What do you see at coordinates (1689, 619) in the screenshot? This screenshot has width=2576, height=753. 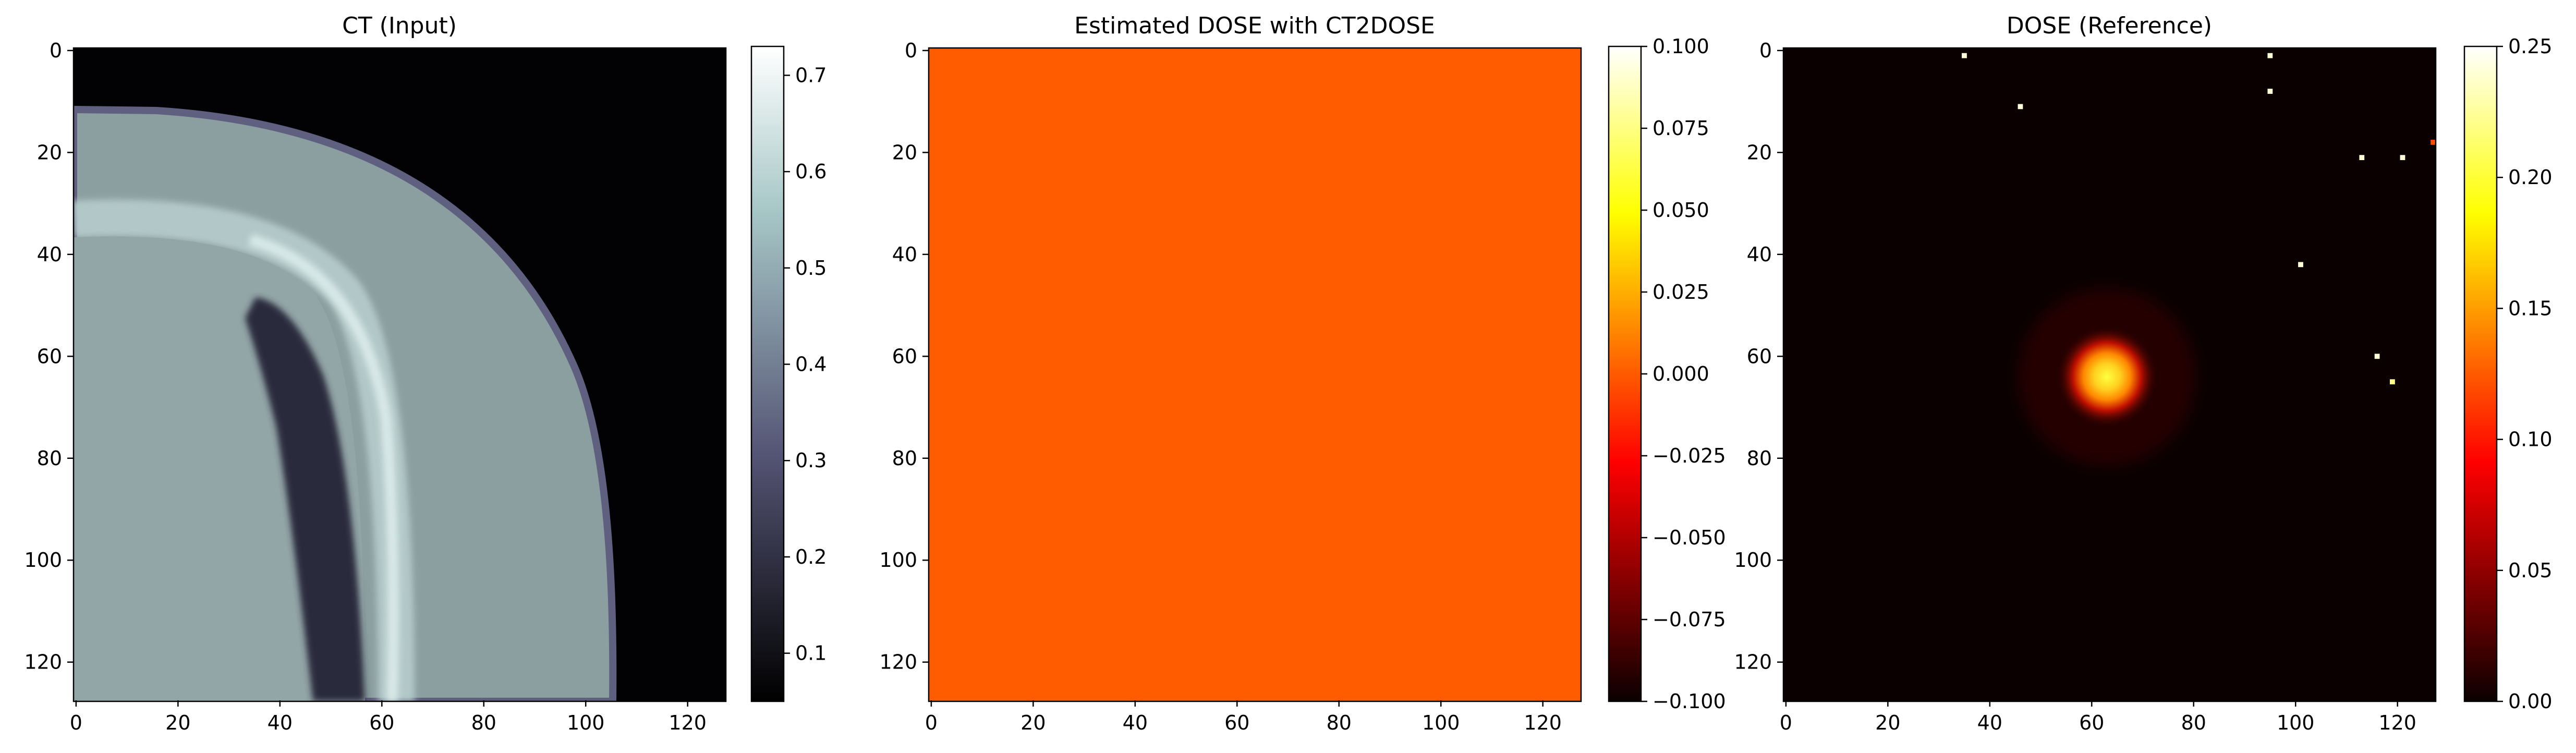 I see `est-colorbar-tick-label: −0.075` at bounding box center [1689, 619].